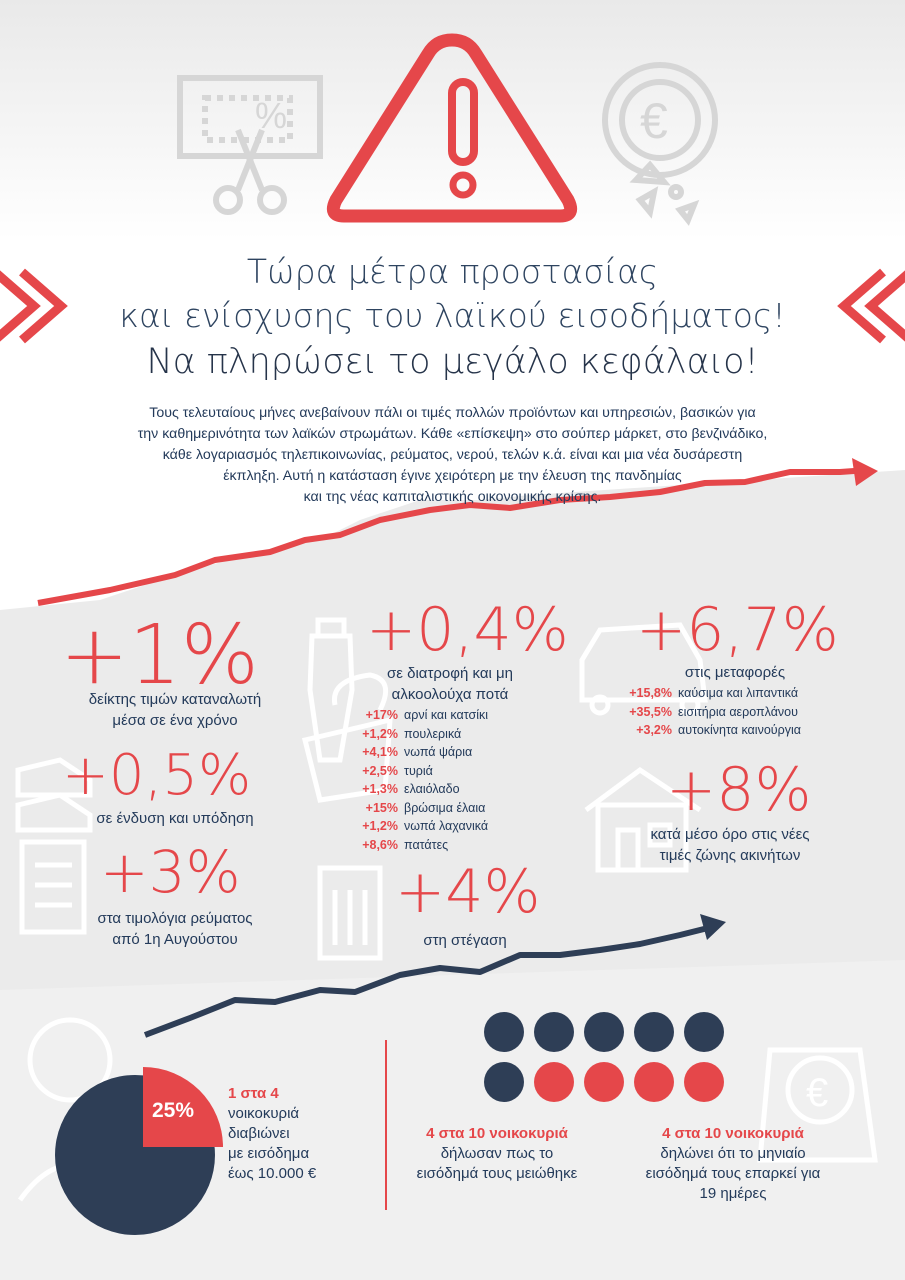  Describe the element at coordinates (381, 807) in the screenshot. I see `item-pct: +15%` at that location.